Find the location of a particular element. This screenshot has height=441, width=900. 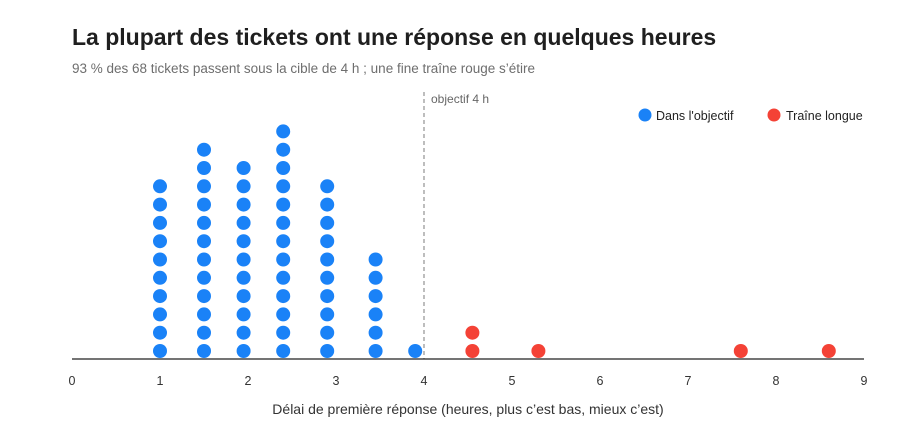

legend-label-1: Traîne longue is located at coordinates (824, 116).